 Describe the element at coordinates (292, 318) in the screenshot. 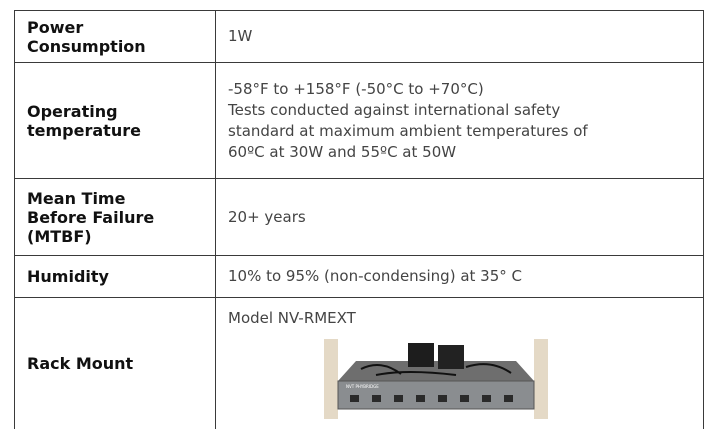

I see `value-text: Model NV-RMEXT` at that location.